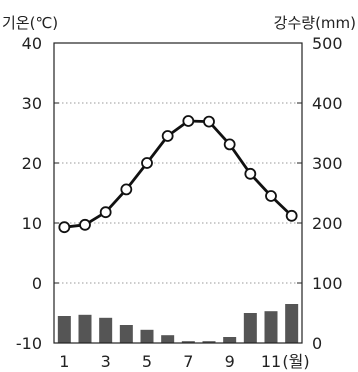  I want to click on temperature-tick-label: 40, so click(32, 43).